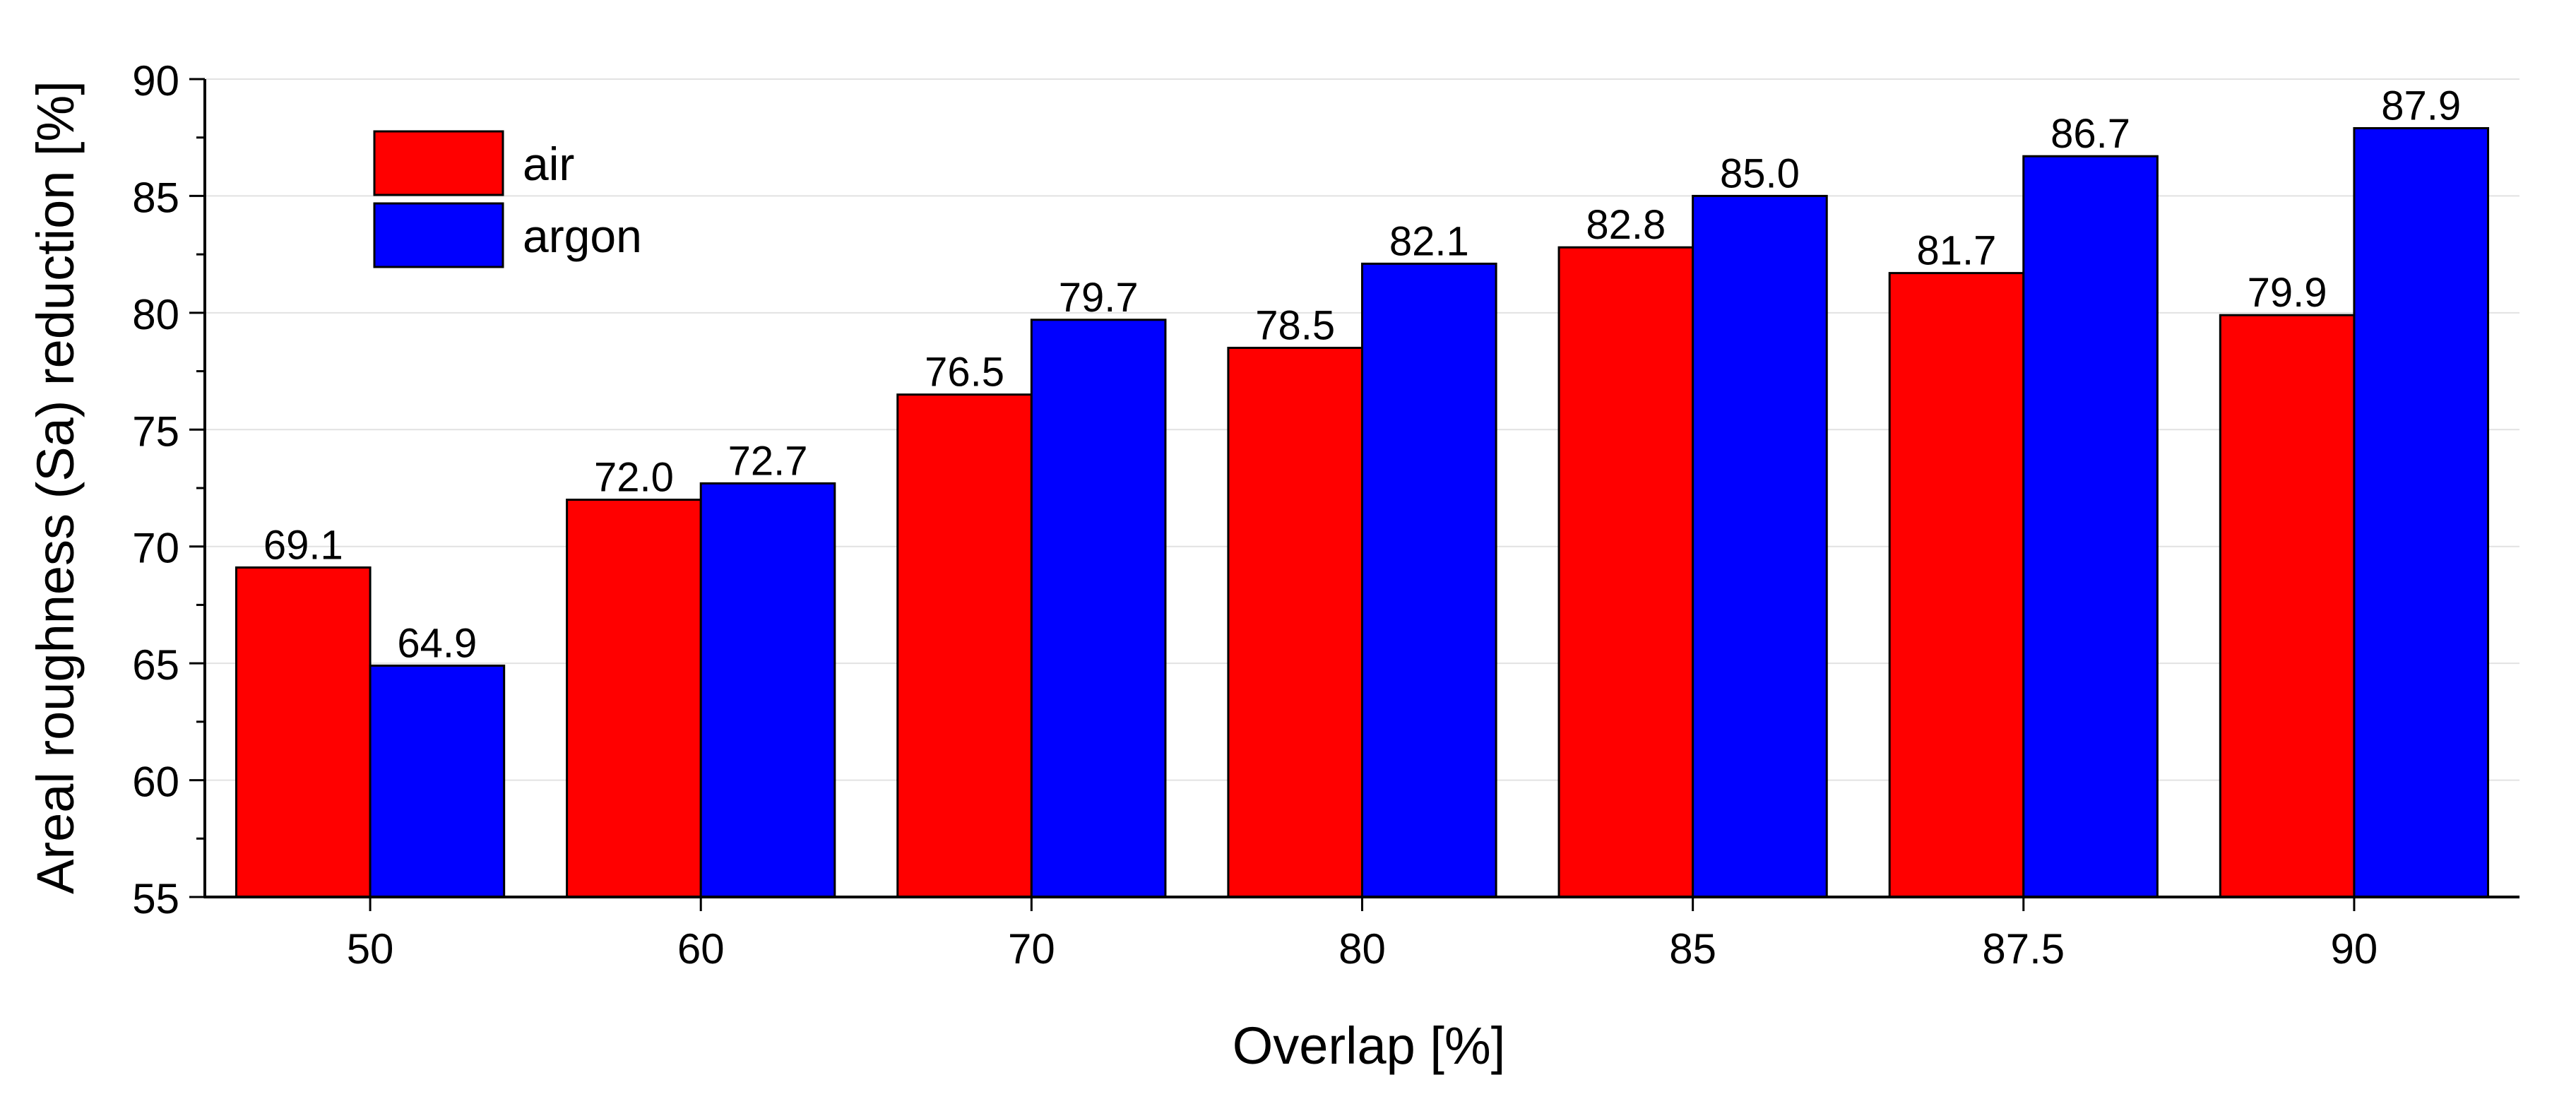  What do you see at coordinates (438, 163) in the screenshot?
I see `legend-swatch-air` at bounding box center [438, 163].